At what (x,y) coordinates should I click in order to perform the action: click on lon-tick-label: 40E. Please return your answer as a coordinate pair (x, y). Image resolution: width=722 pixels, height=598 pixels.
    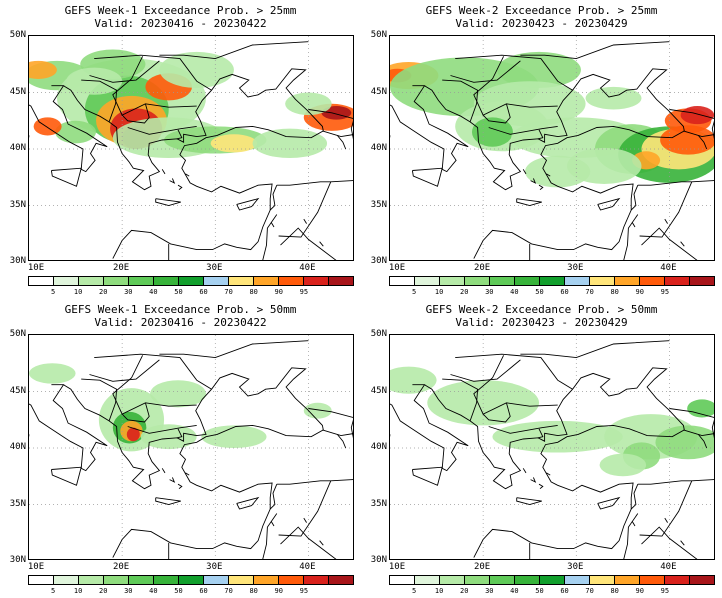
    Looking at the image, I should click on (668, 567).